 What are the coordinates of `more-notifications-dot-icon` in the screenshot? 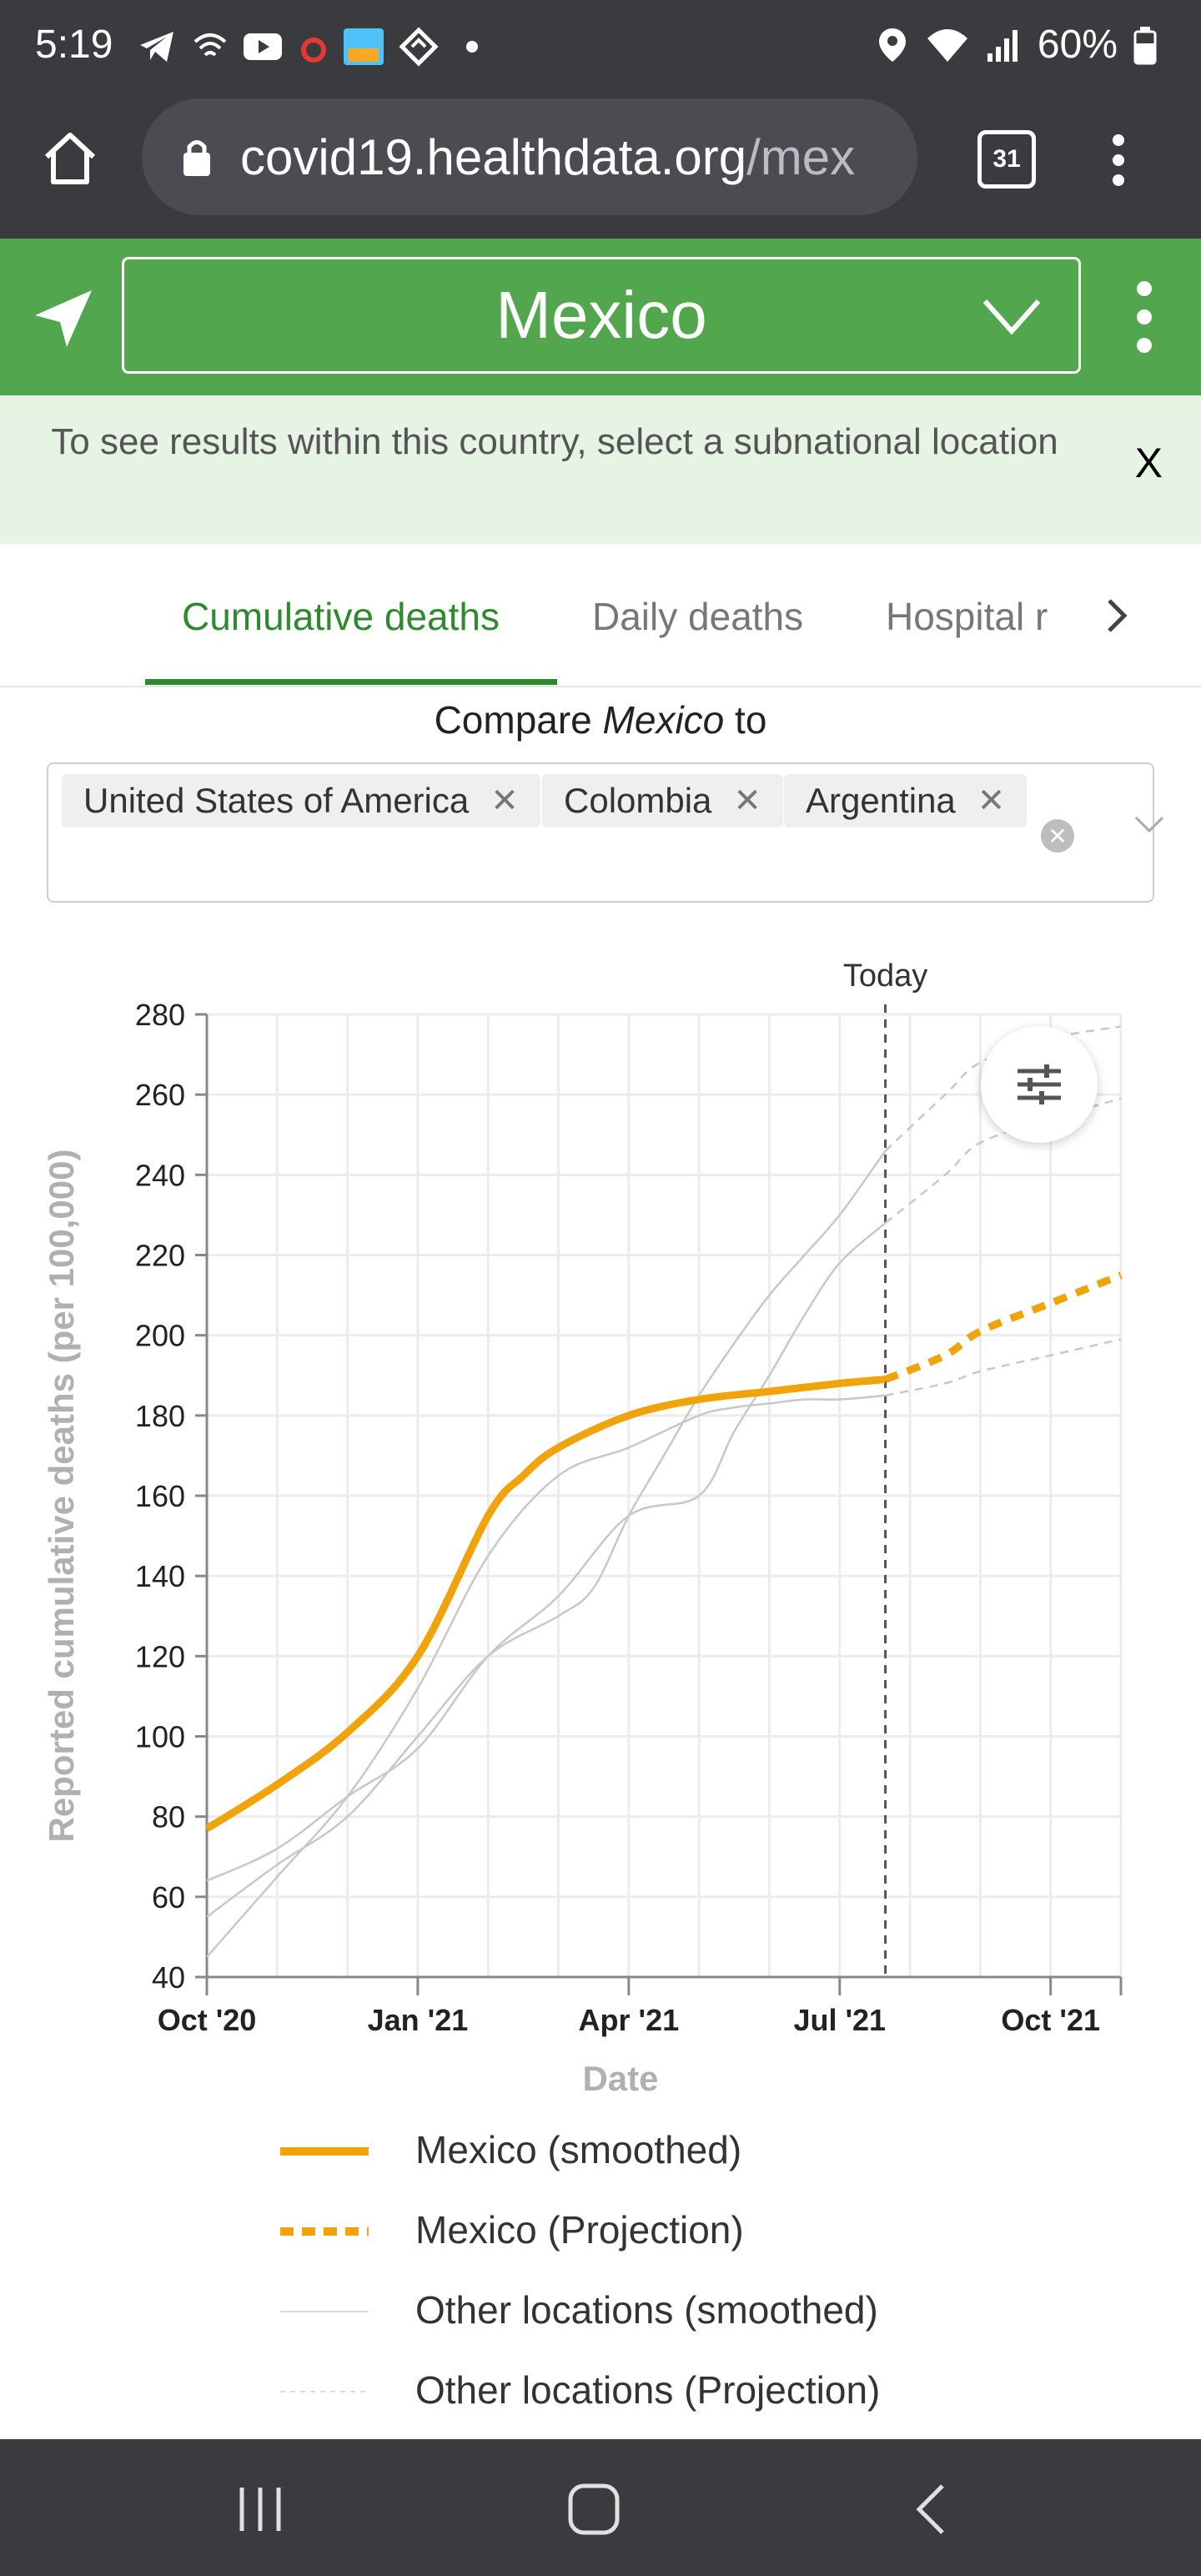 It's located at (472, 47).